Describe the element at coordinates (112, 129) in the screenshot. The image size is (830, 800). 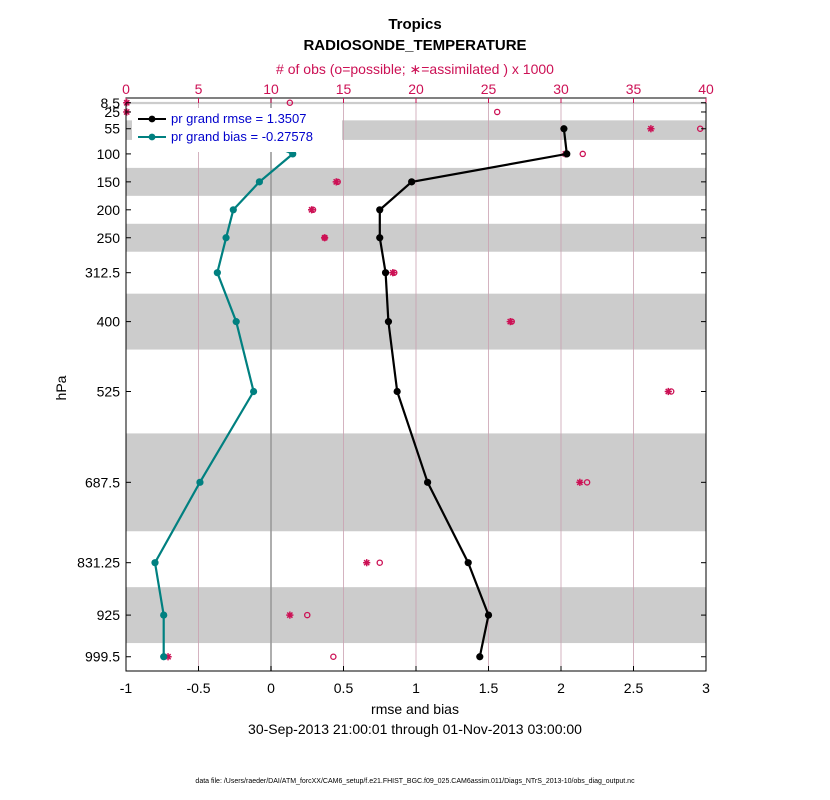
I see `y-tick-label: 55` at that location.